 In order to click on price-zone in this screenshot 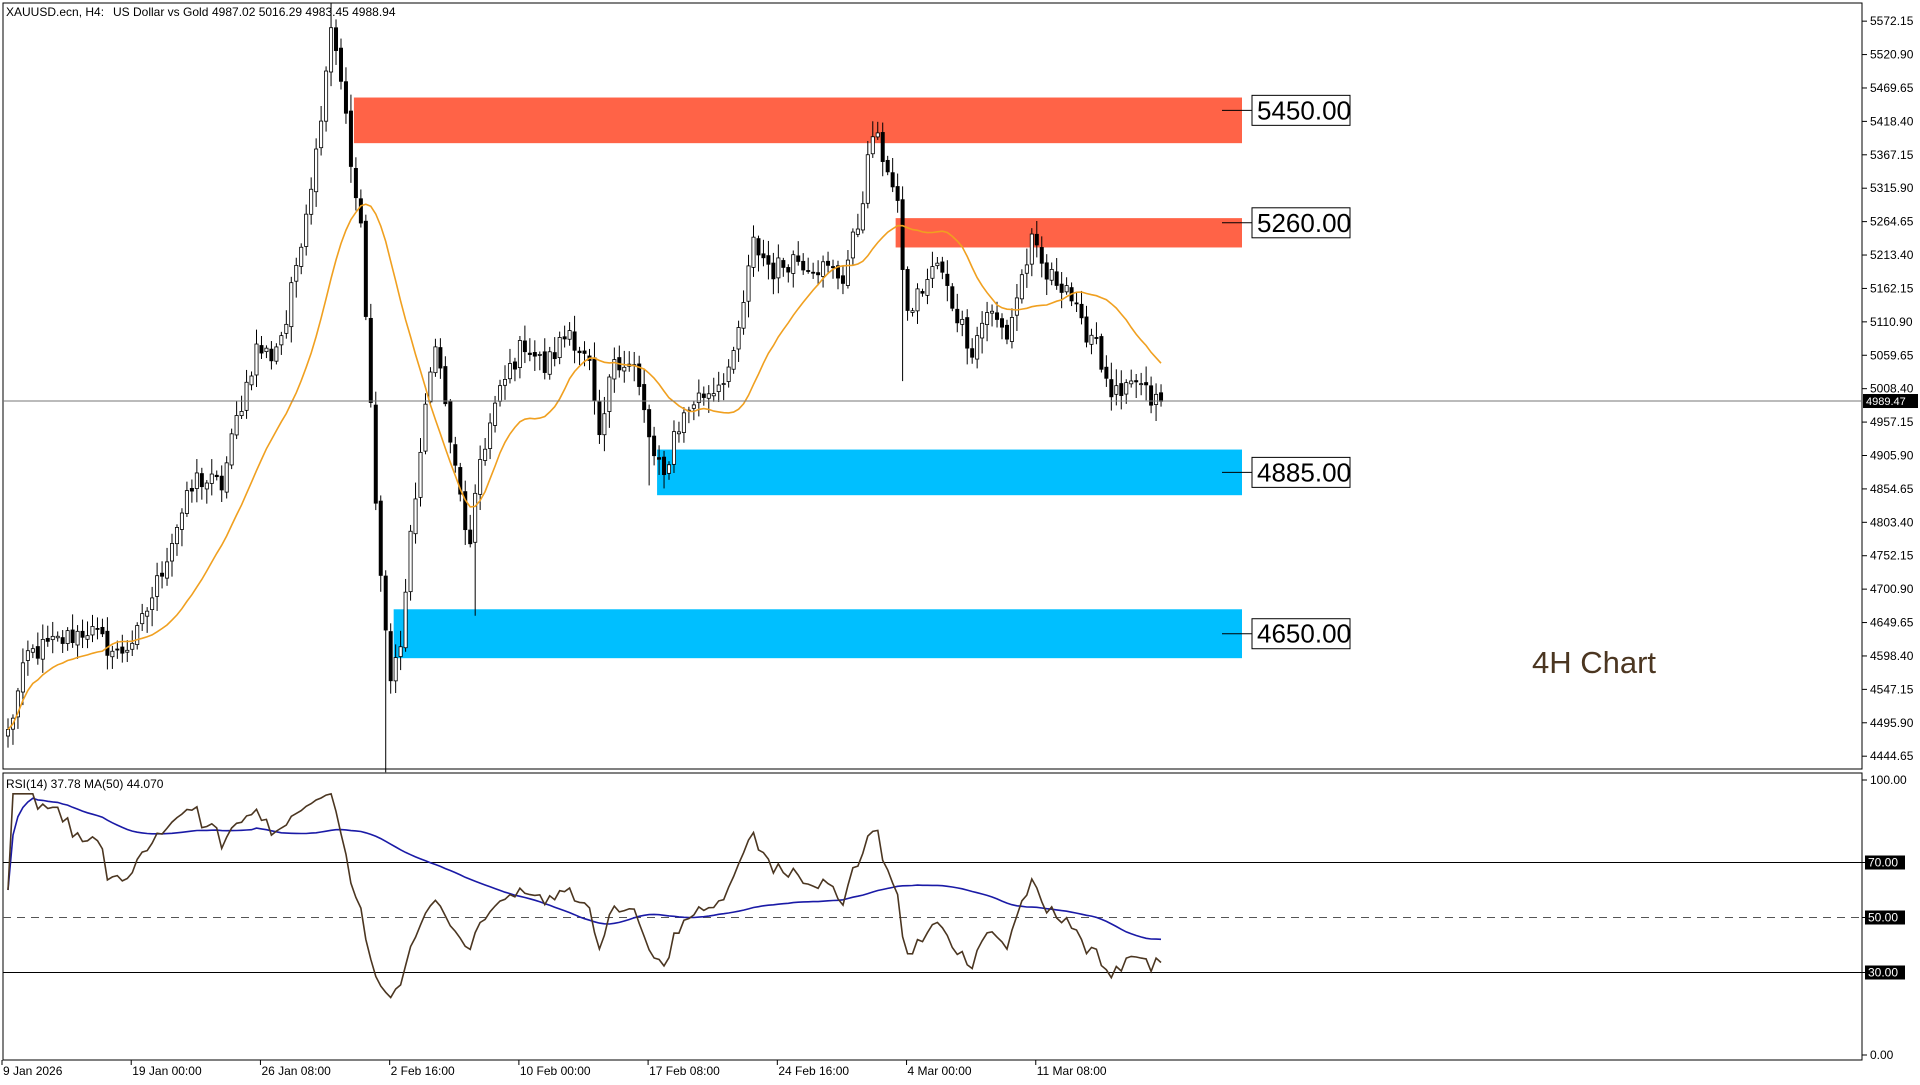, I will do `click(949, 472)`.